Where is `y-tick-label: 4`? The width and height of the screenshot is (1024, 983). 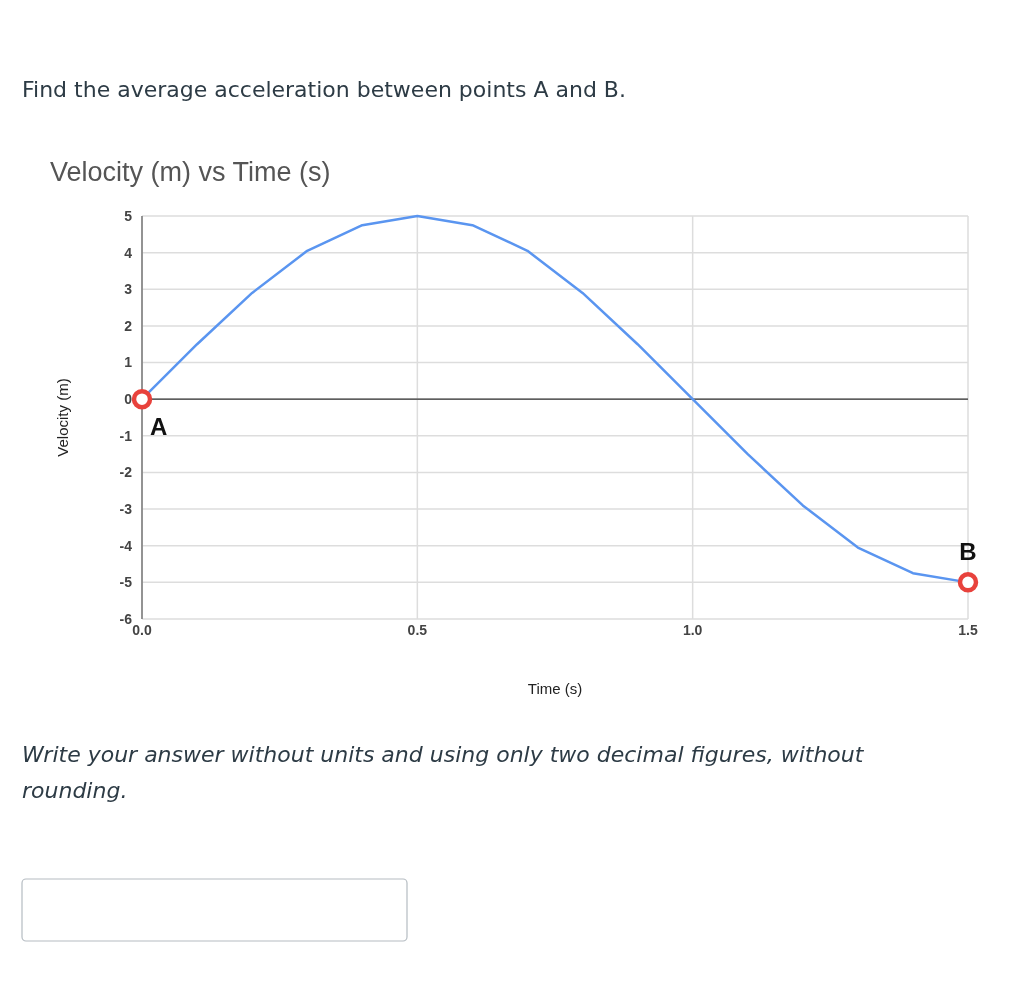
y-tick-label: 4 is located at coordinates (128, 252).